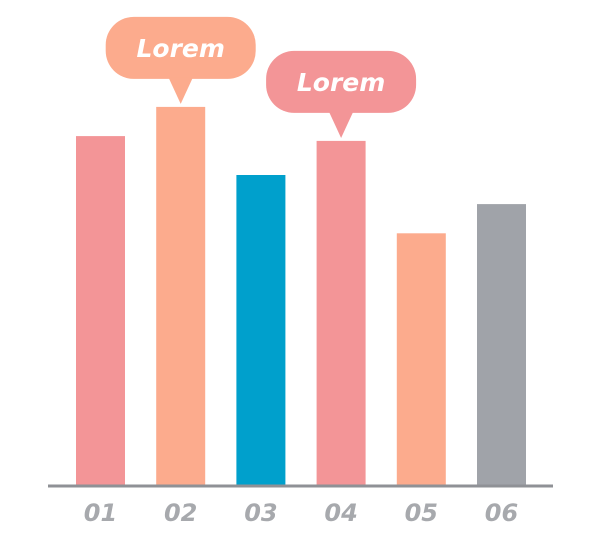 The width and height of the screenshot is (602, 558). What do you see at coordinates (501, 513) in the screenshot?
I see `x-tick-label-06: 06` at bounding box center [501, 513].